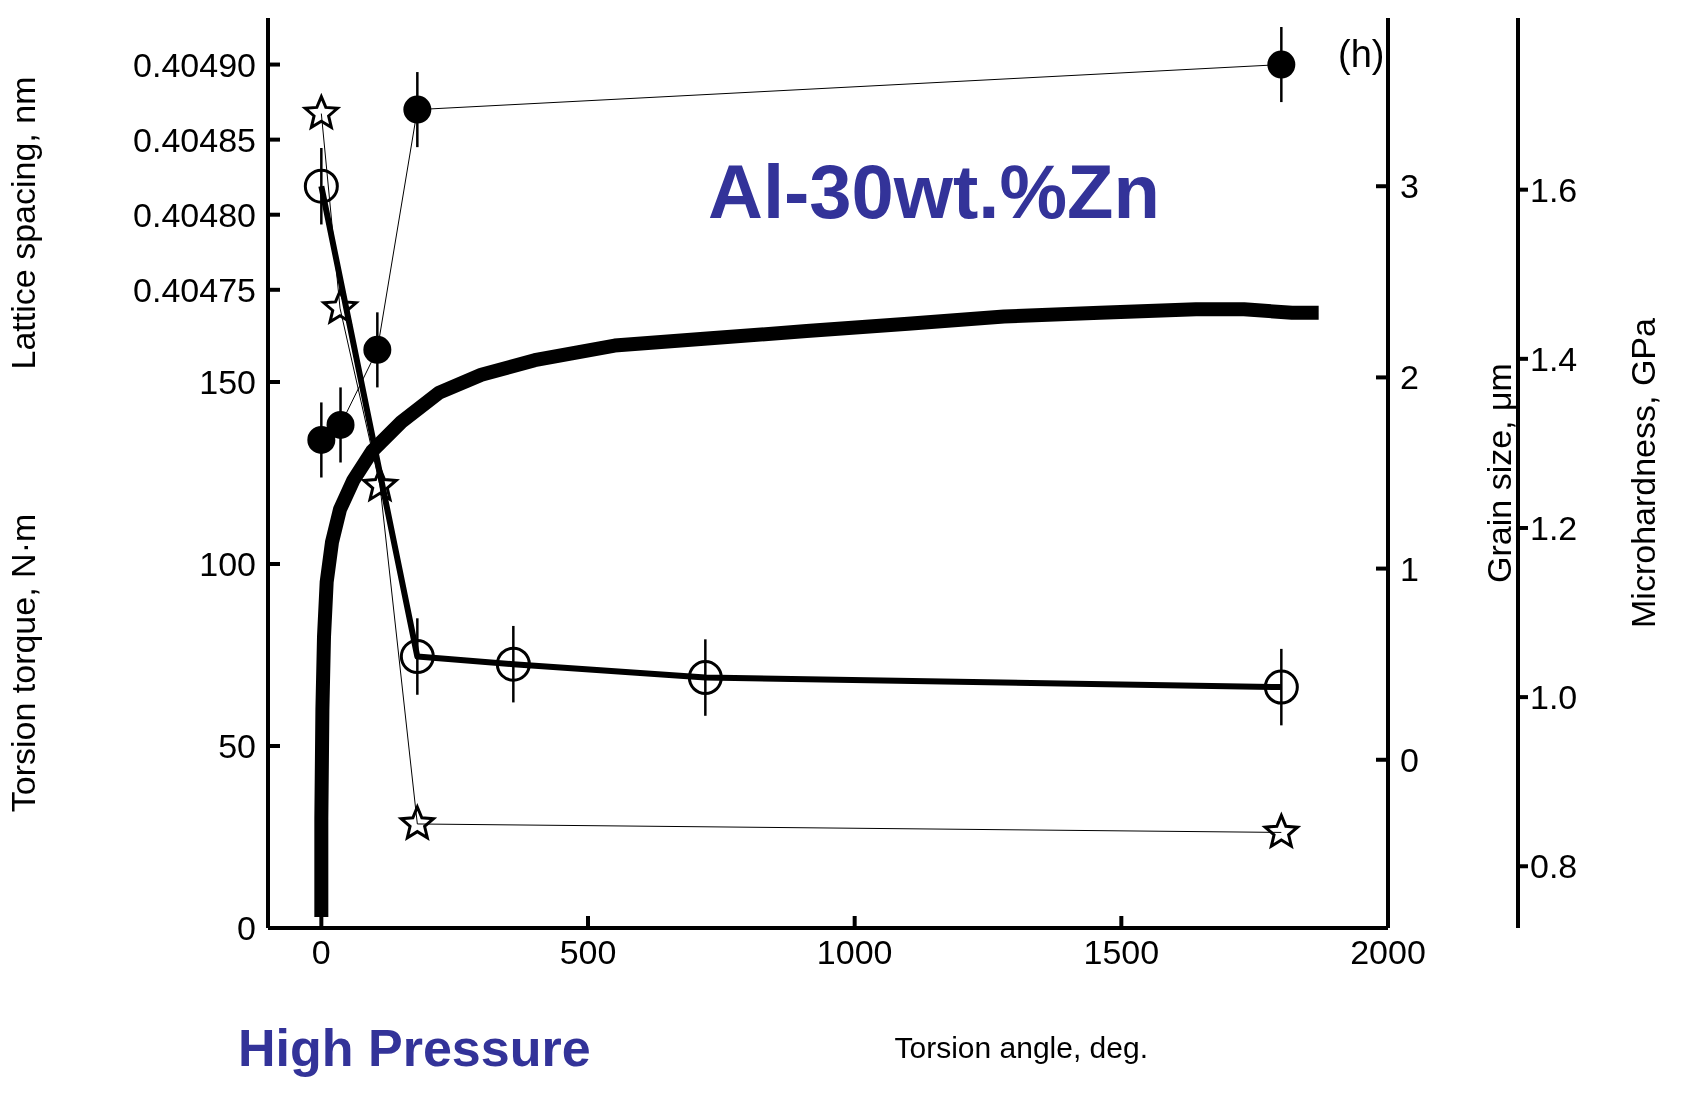  What do you see at coordinates (1499, 473) in the screenshot?
I see `y2-axis-title: Grain size, μm` at bounding box center [1499, 473].